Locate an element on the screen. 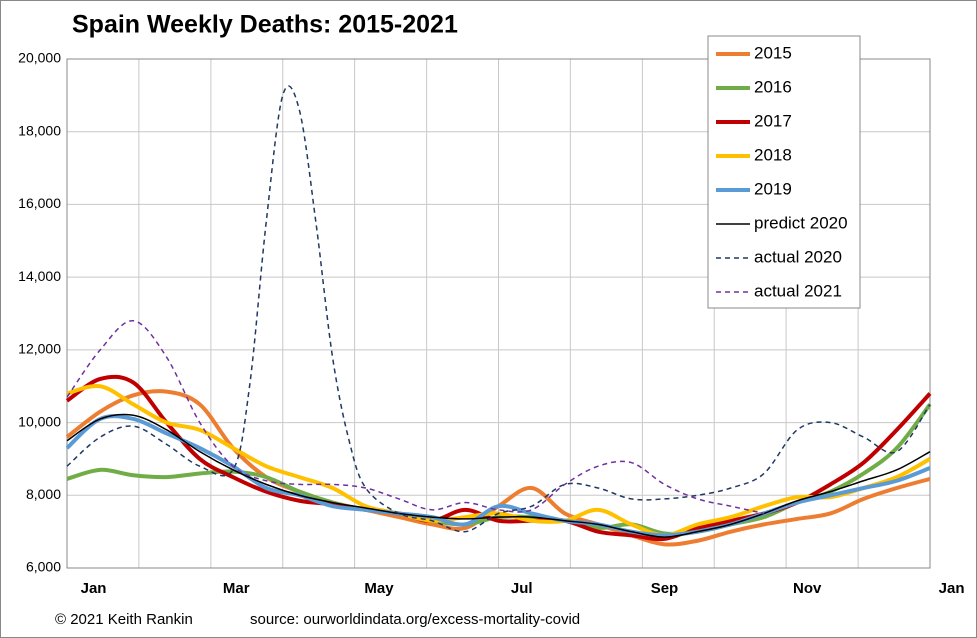  x-tick-label: Nov is located at coordinates (807, 588).